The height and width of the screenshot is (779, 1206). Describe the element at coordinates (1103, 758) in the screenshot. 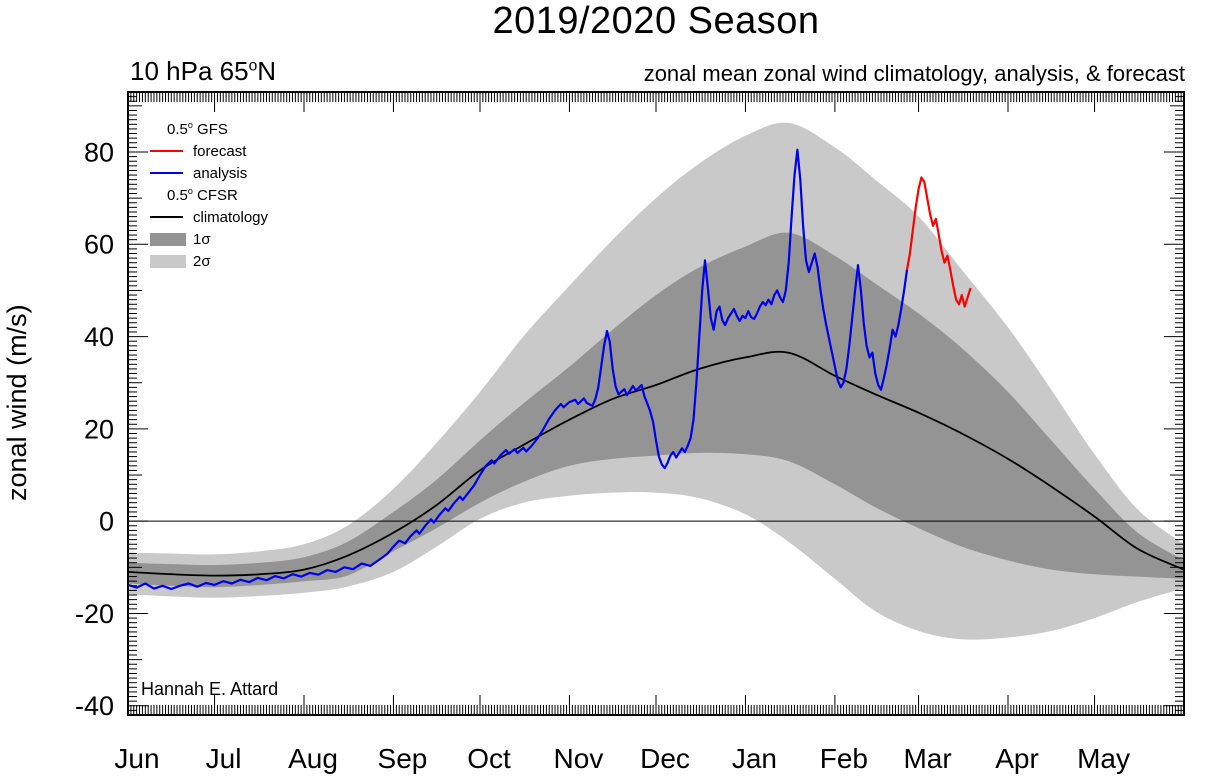

I see `month-label-may: May` at that location.